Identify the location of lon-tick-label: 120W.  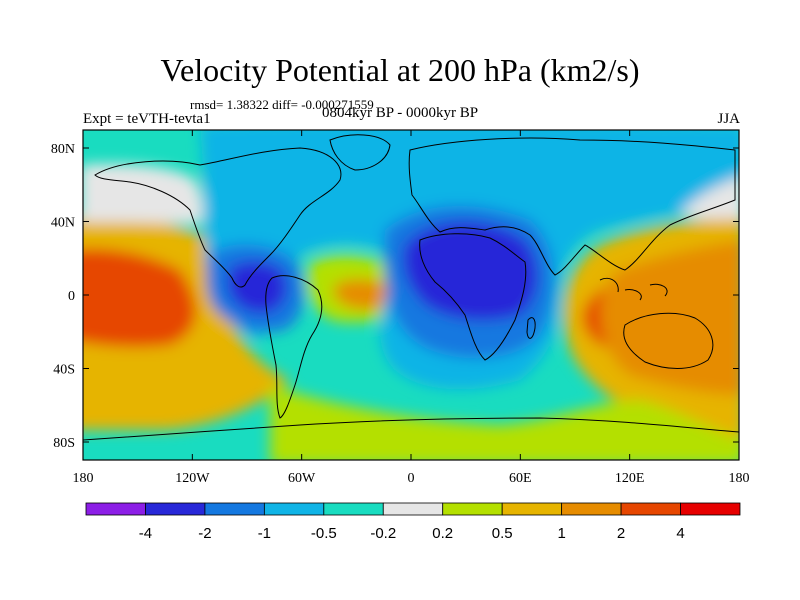
(192, 478).